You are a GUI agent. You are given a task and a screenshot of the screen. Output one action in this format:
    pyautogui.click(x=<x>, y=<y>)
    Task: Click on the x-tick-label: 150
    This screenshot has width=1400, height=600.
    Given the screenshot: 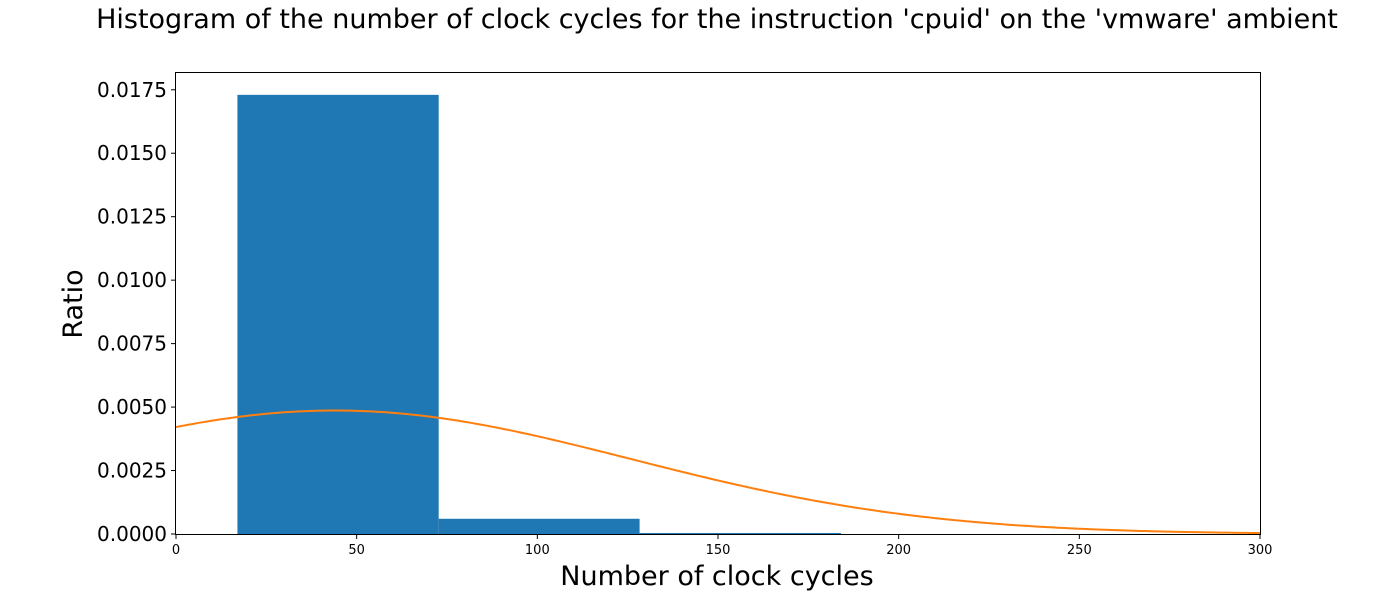 What is the action you would take?
    pyautogui.click(x=718, y=550)
    